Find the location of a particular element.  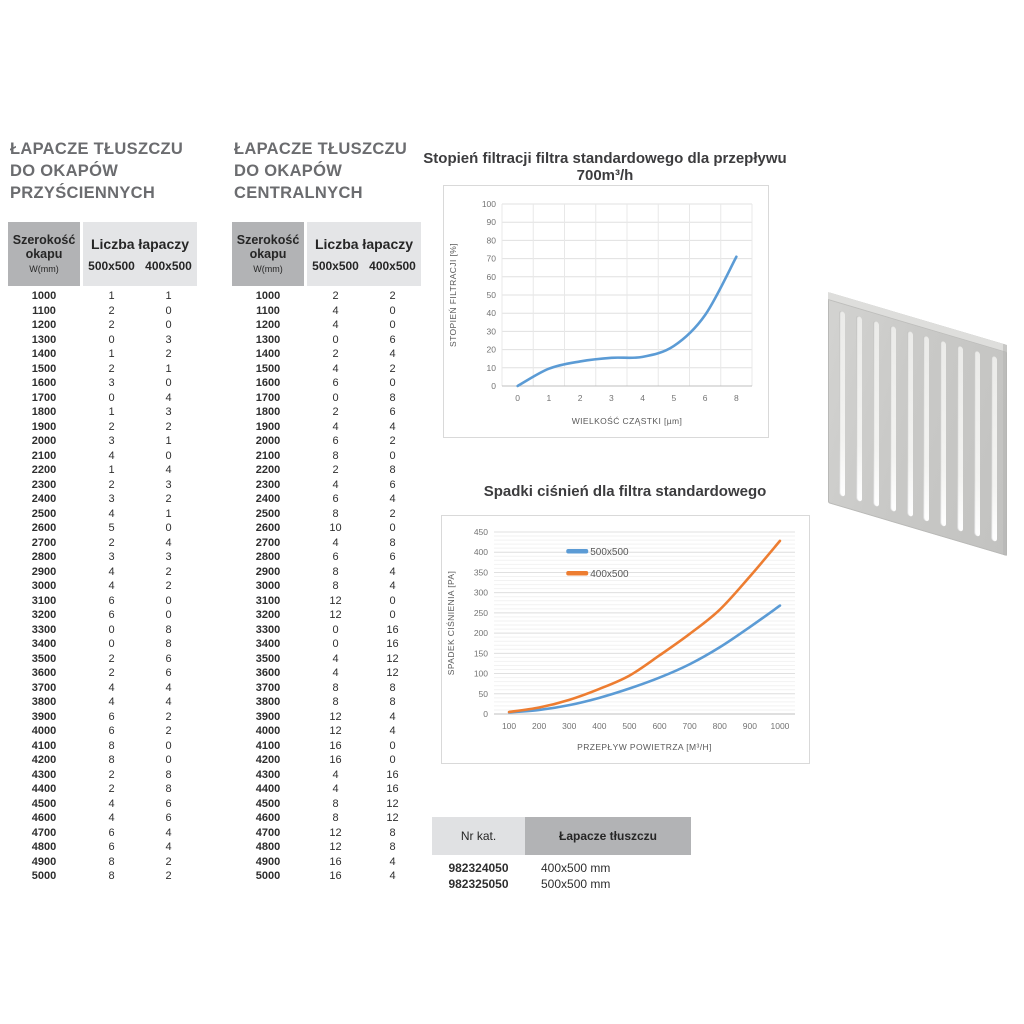

y-tick-label: 20 is located at coordinates (492, 350).